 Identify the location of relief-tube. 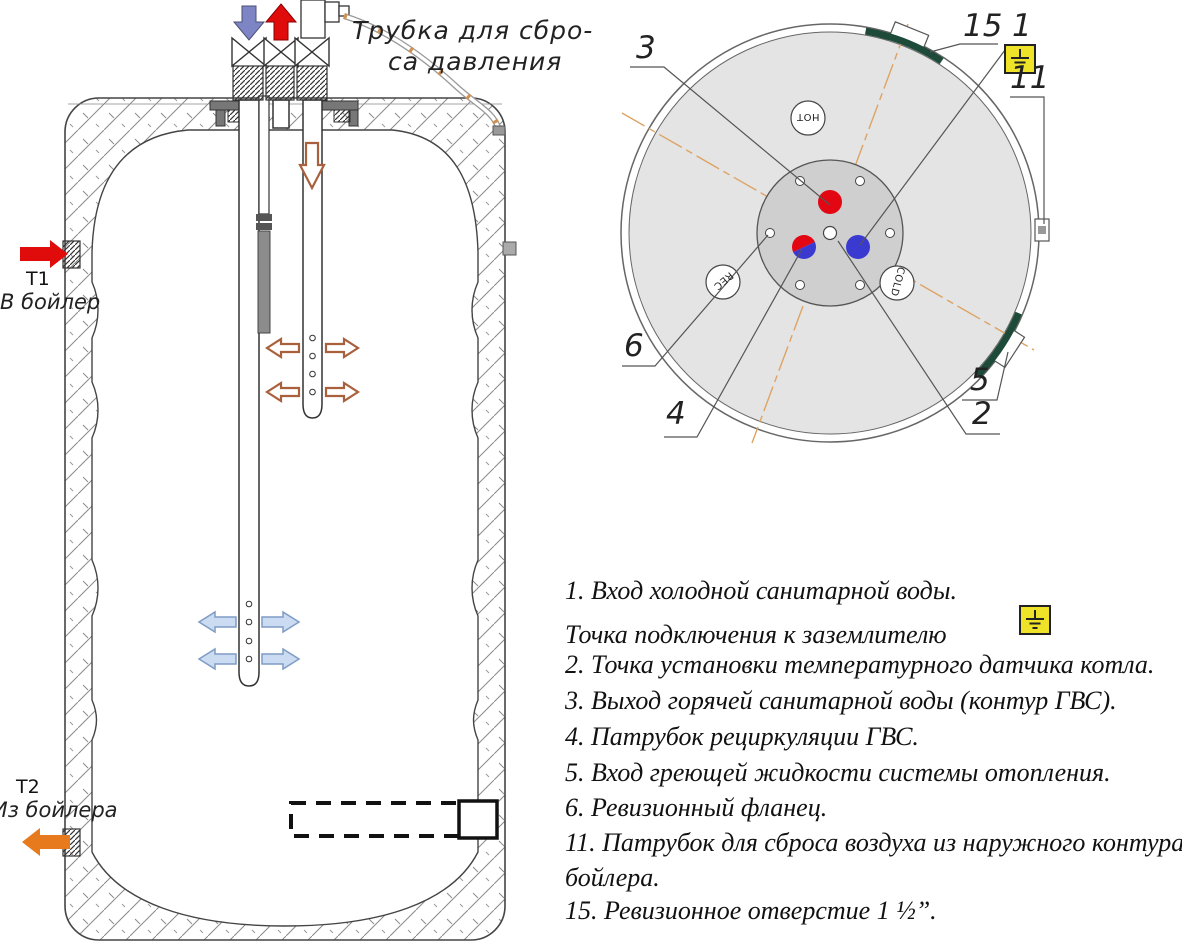
(424, 74).